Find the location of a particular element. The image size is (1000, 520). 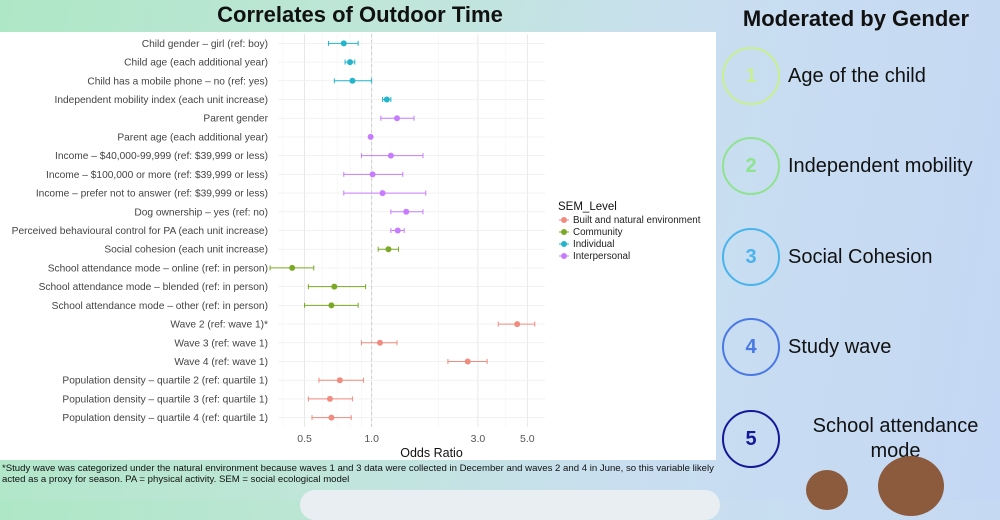

row-label: Dog ownership – yes (ref: no) is located at coordinates (201, 212).